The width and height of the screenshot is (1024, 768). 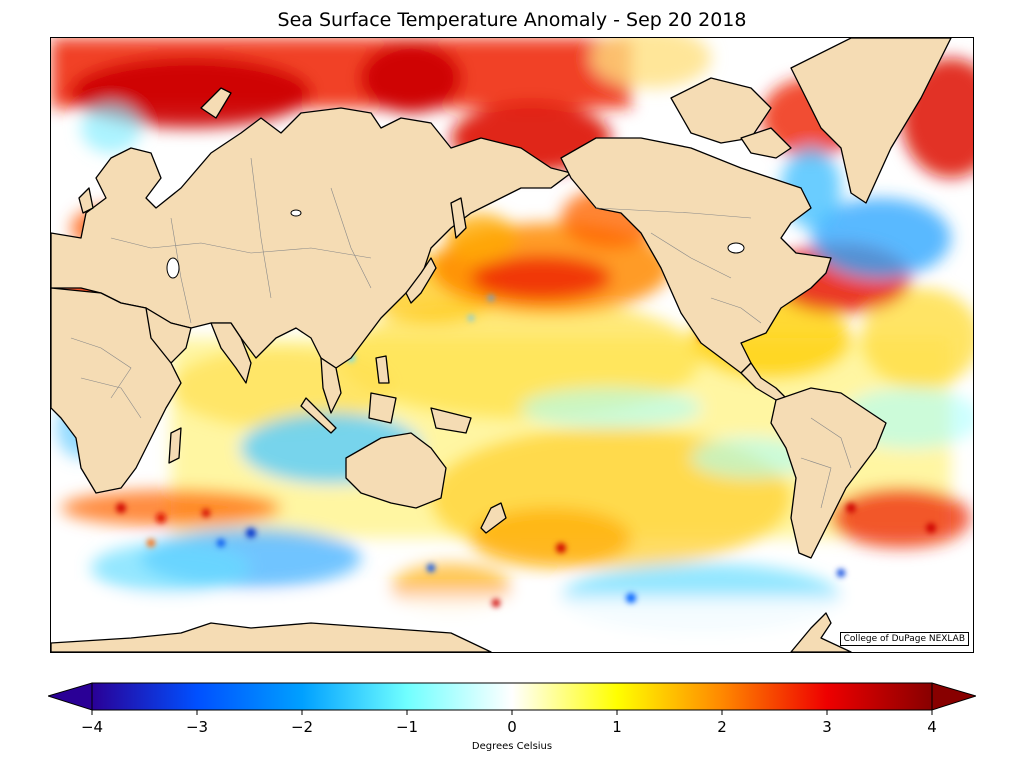 I want to click on indochina, so click(x=331, y=385).